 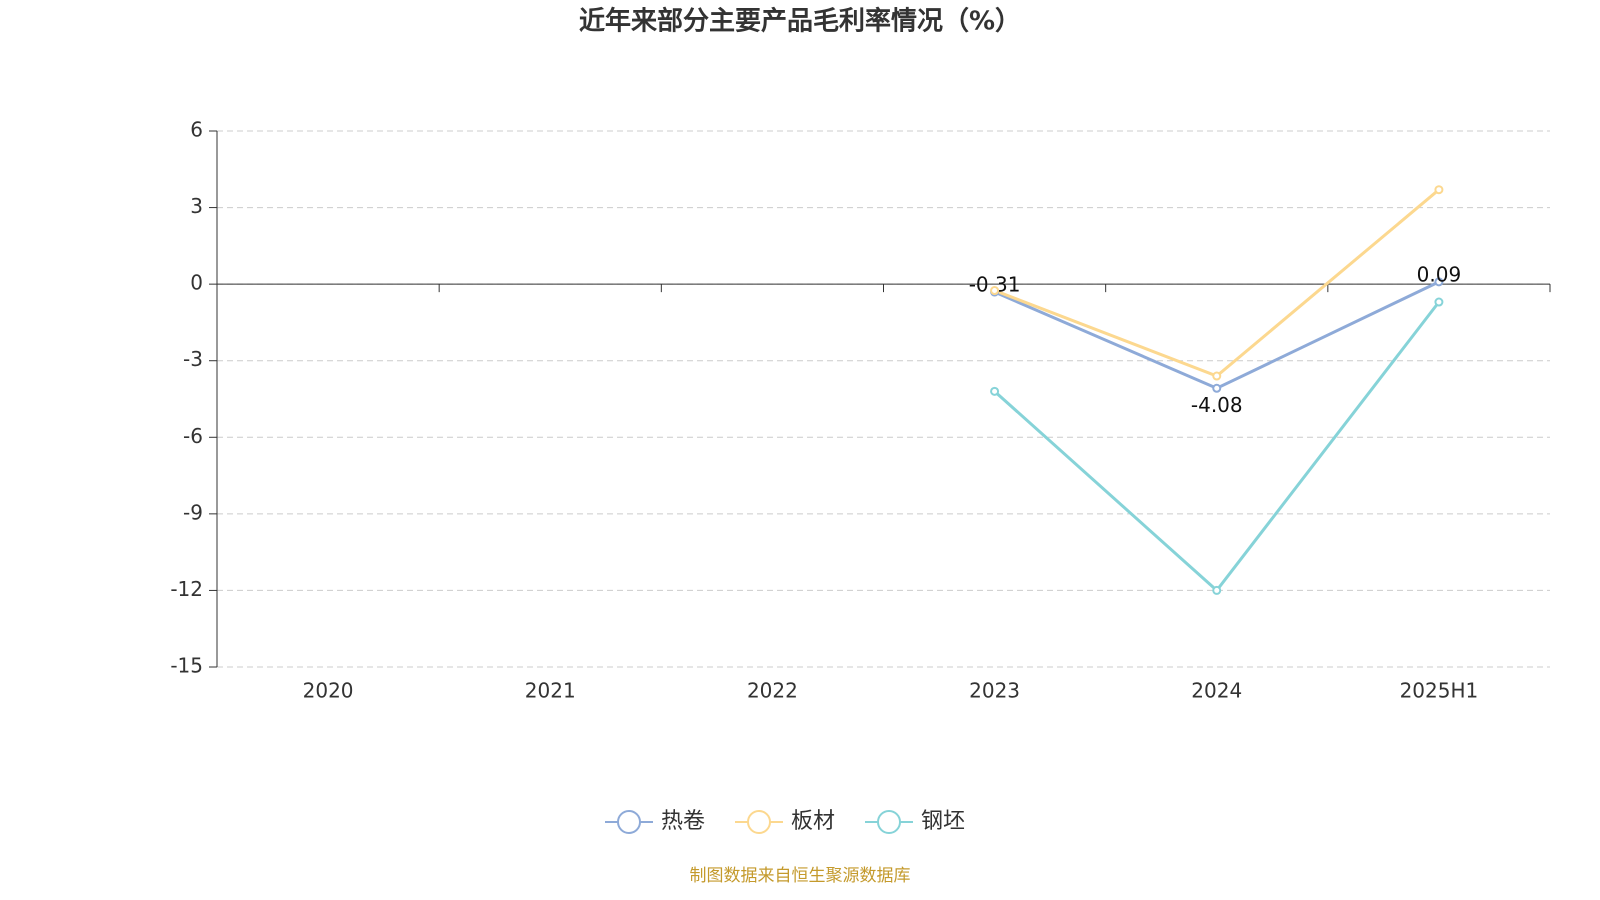 I want to click on y-tick-label: -15, so click(x=186, y=666).